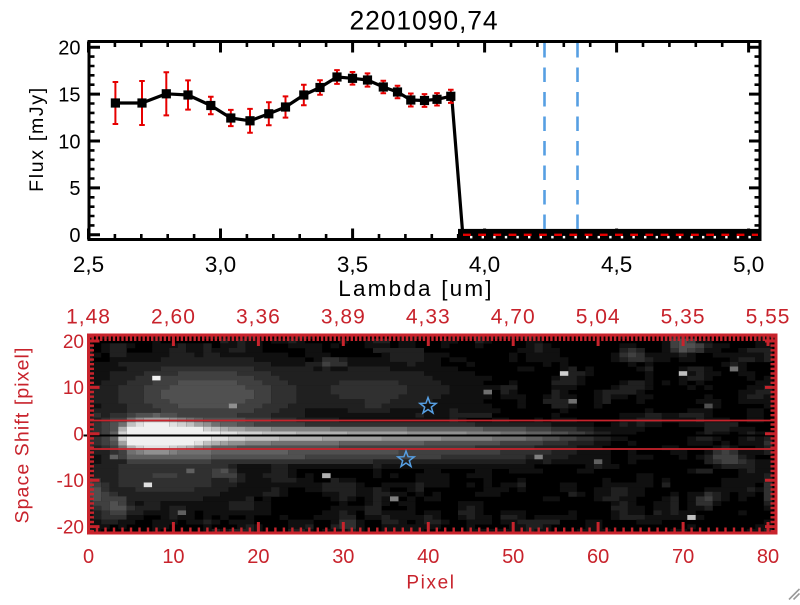  I want to click on svg-text: -20, so click(70, 527).